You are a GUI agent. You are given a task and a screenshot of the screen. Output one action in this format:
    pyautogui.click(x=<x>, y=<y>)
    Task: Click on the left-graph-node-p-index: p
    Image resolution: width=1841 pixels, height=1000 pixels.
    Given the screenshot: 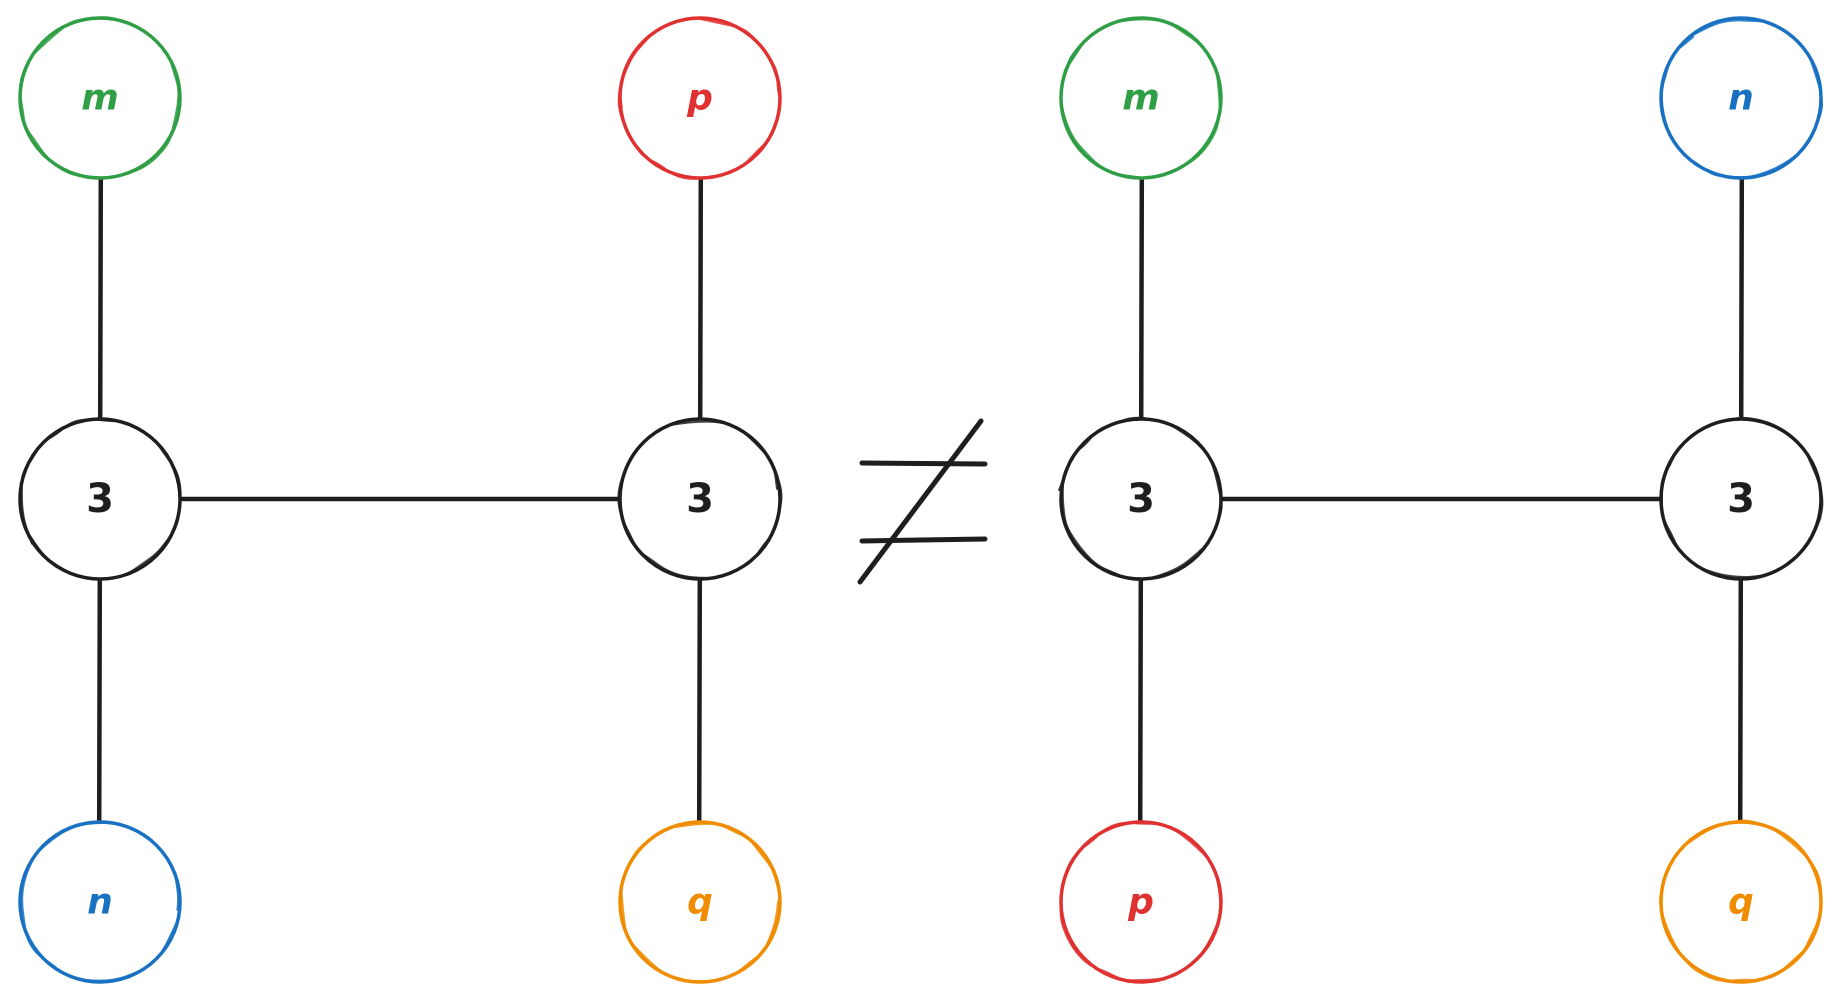 What is the action you would take?
    pyautogui.click(x=699, y=98)
    